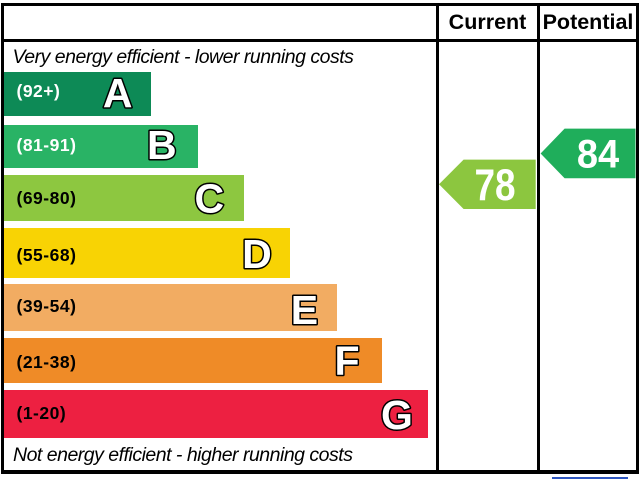 Image resolution: width=640 pixels, height=479 pixels. I want to click on svg-text: D, so click(257, 254).